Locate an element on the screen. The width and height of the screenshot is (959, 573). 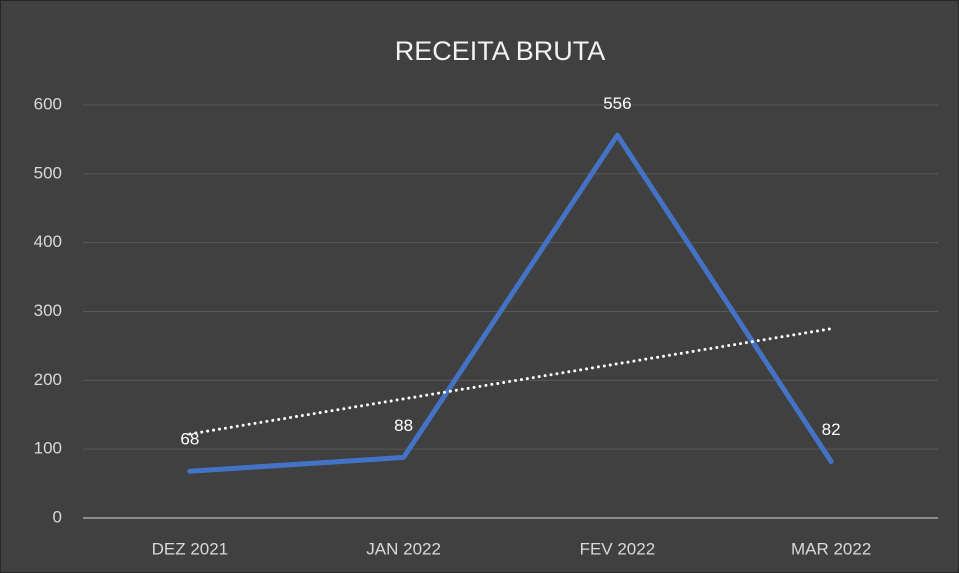
x-tick-label: DEZ 2021 is located at coordinates (190, 548).